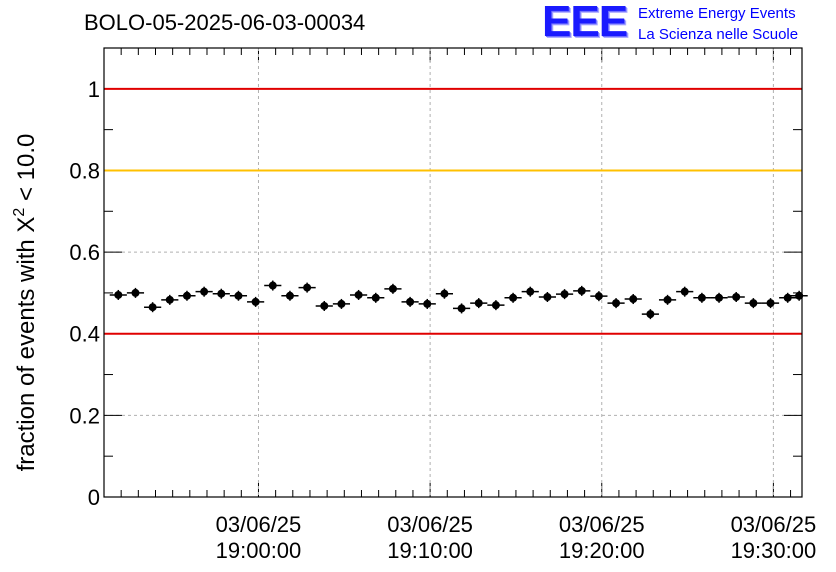  What do you see at coordinates (774, 550) in the screenshot?
I see `x-tick-label-time: 19:30:00` at bounding box center [774, 550].